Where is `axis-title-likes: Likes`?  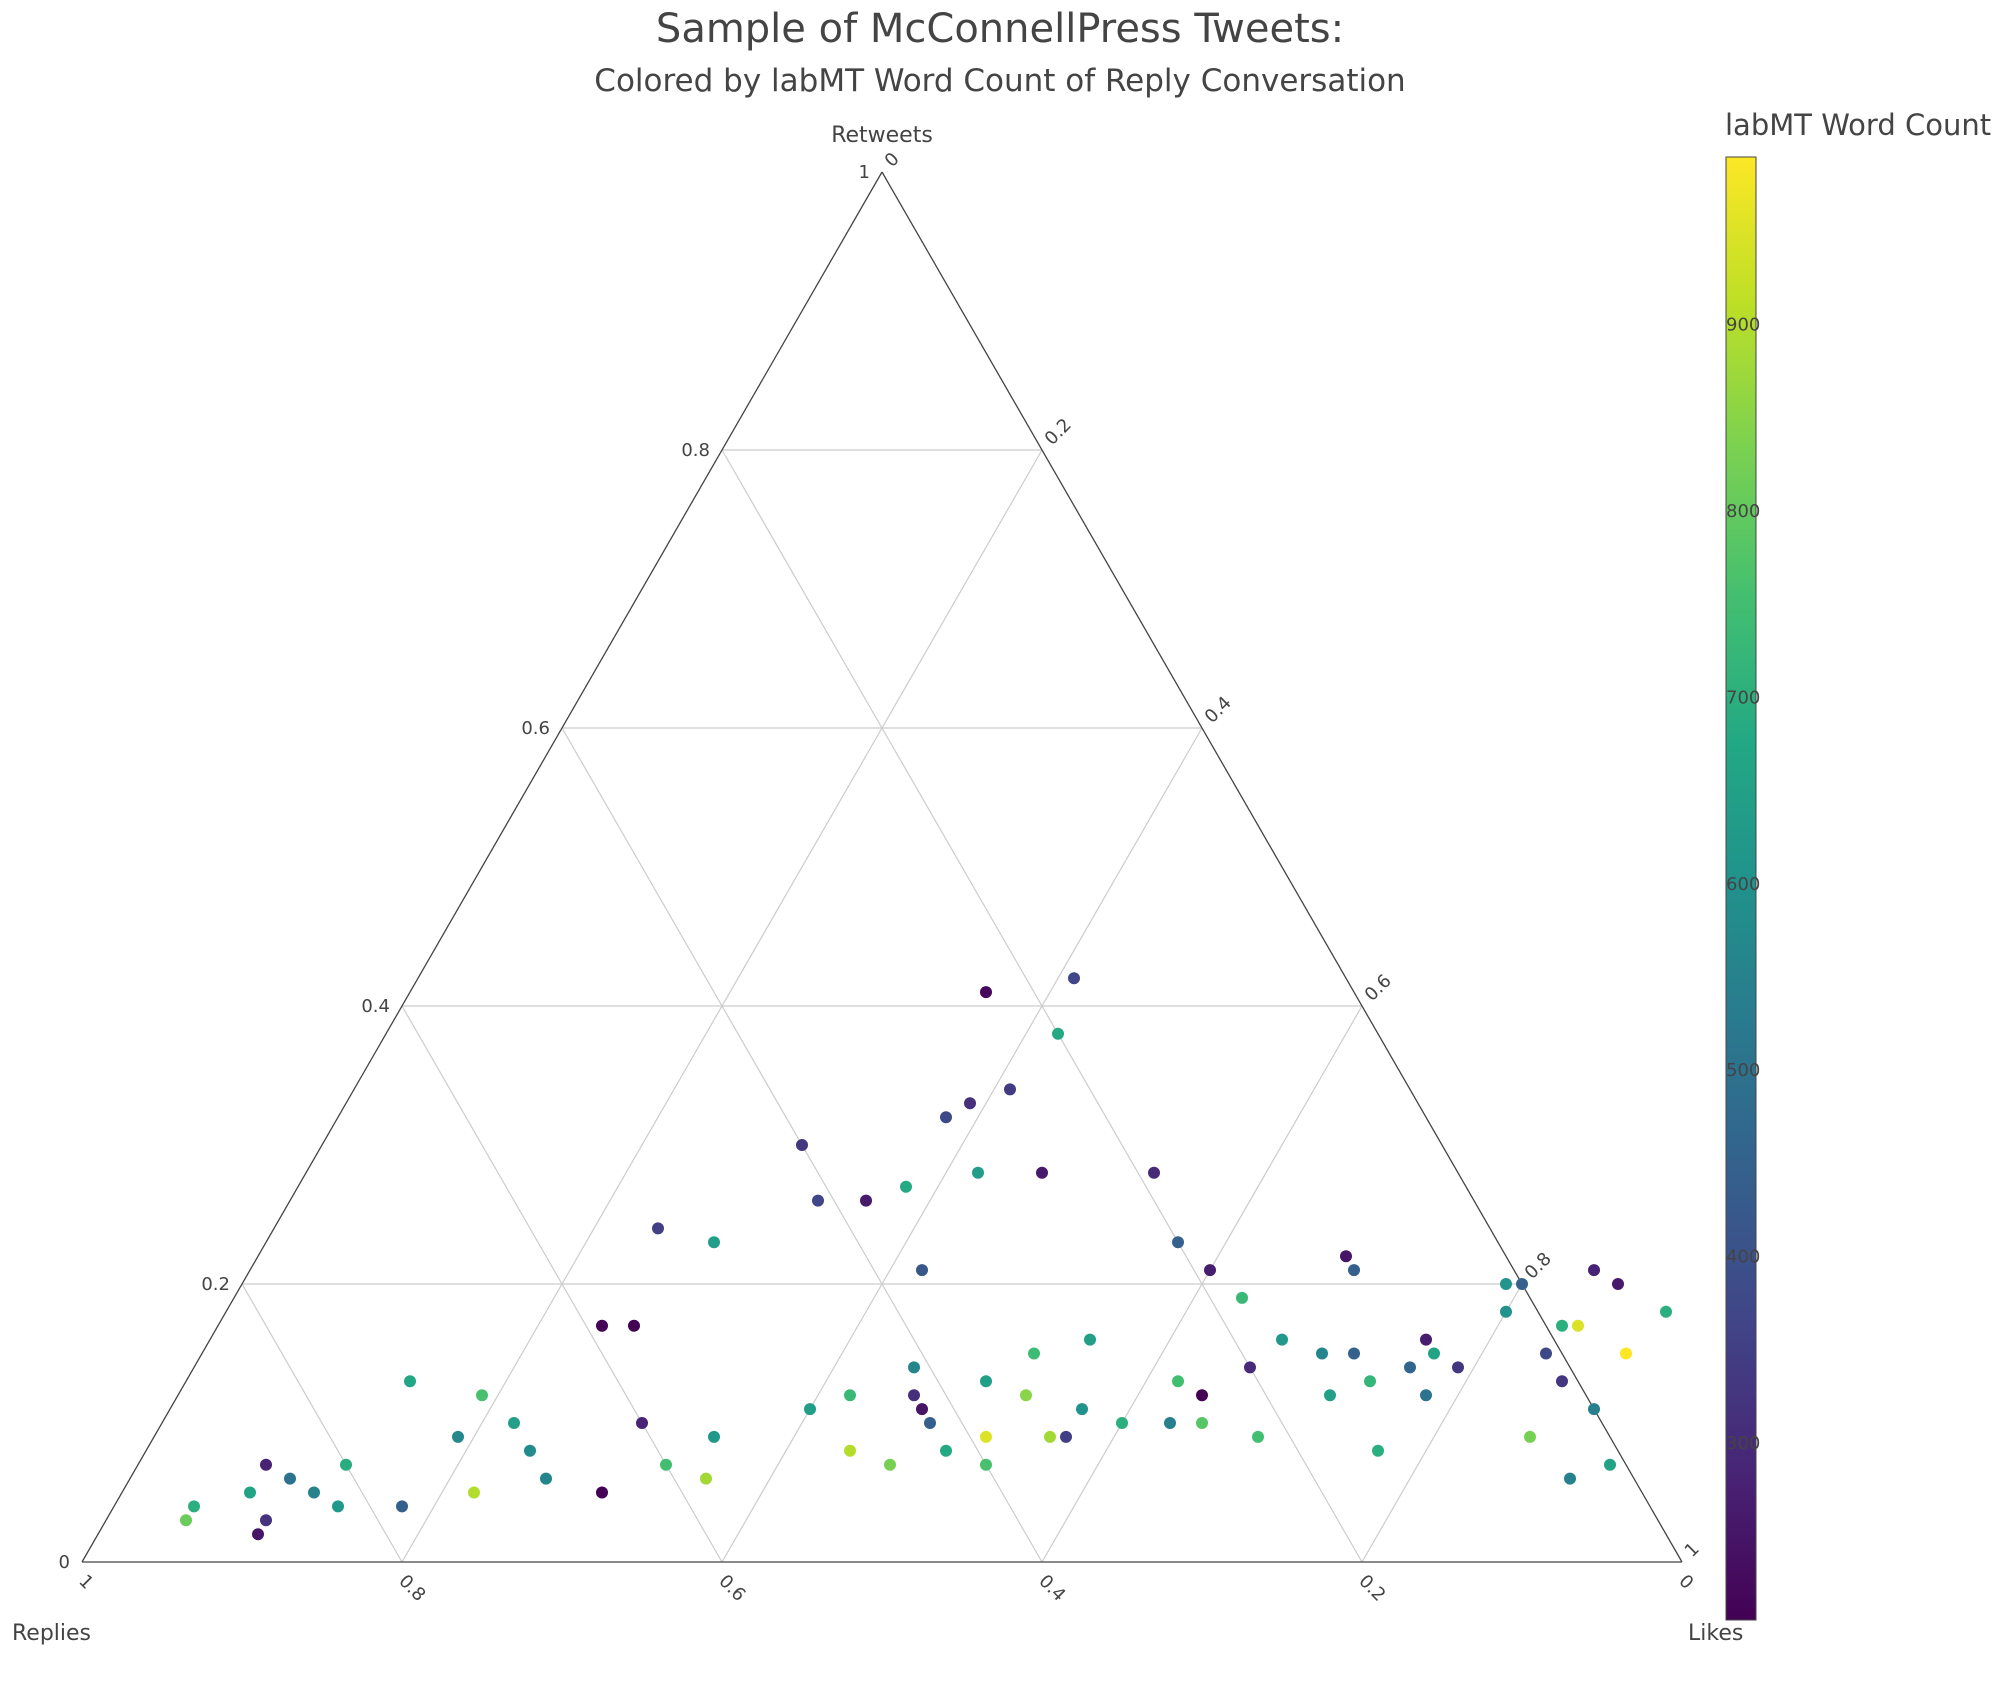 axis-title-likes: Likes is located at coordinates (1715, 1633).